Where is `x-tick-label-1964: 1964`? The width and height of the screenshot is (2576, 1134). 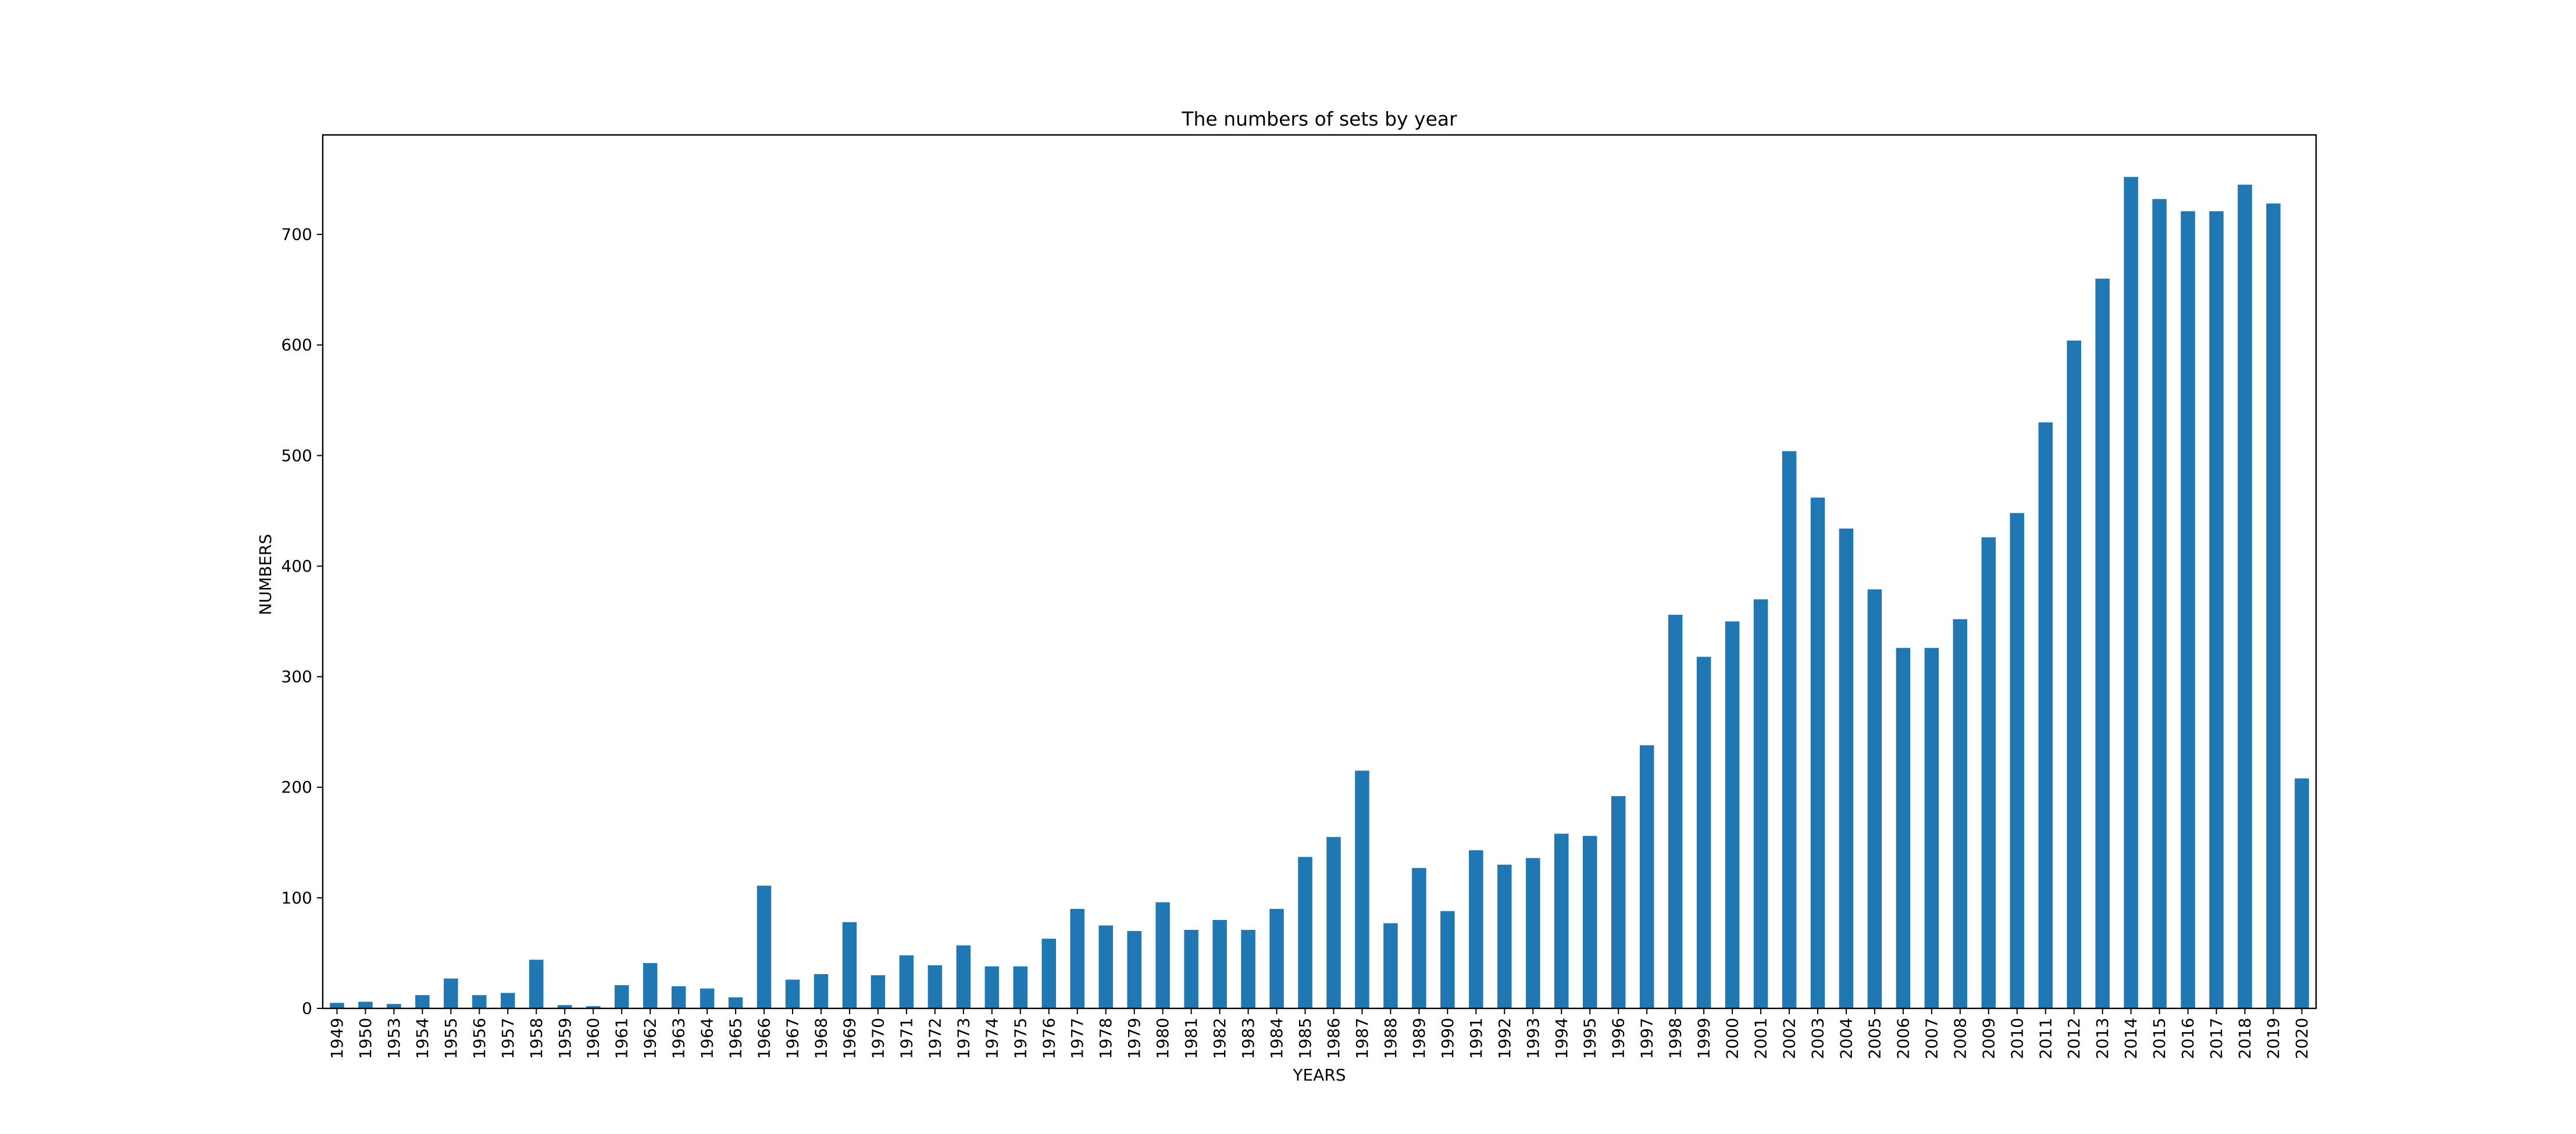
x-tick-label-1964: 1964 is located at coordinates (708, 1038).